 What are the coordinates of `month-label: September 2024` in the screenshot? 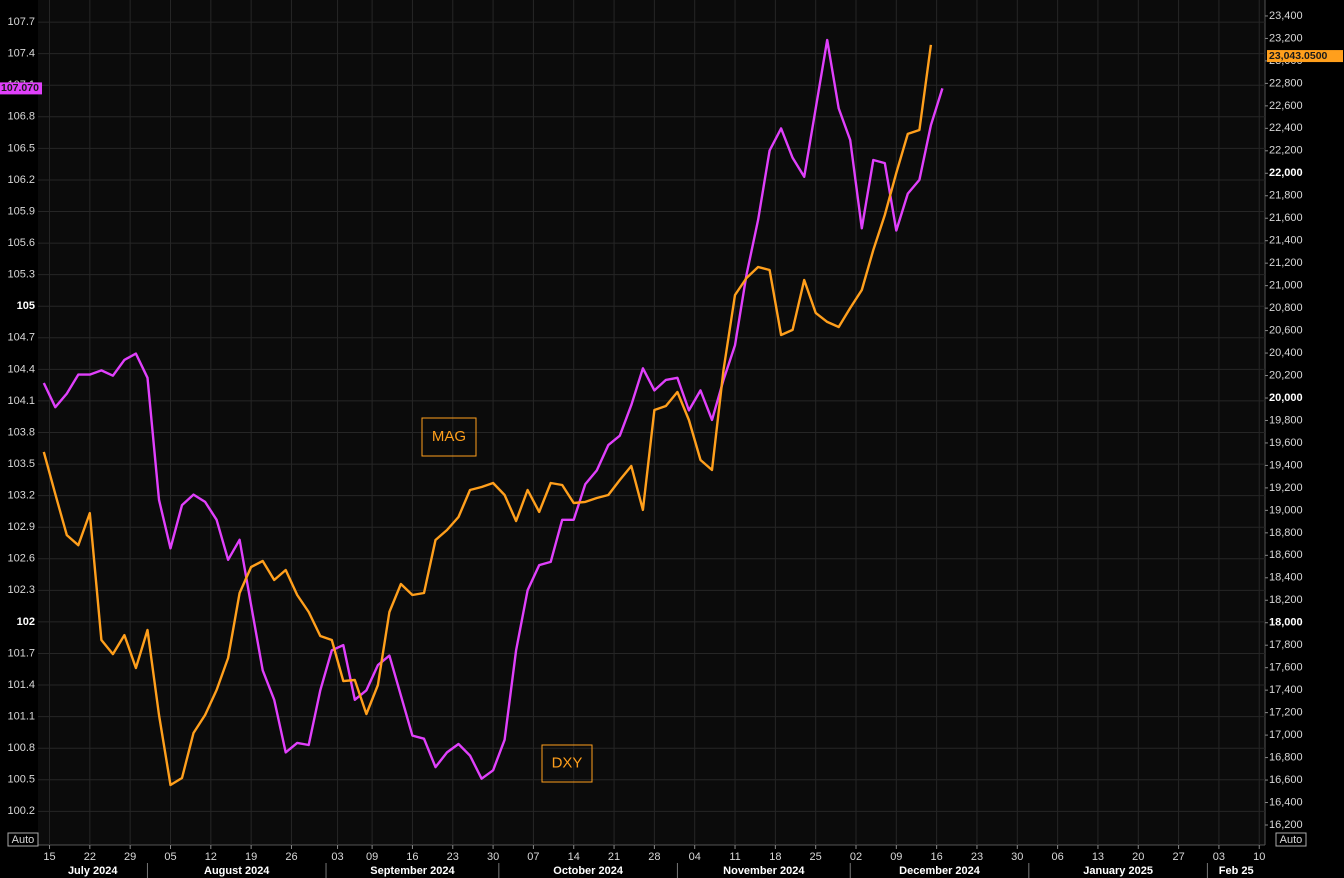 It's located at (412, 871).